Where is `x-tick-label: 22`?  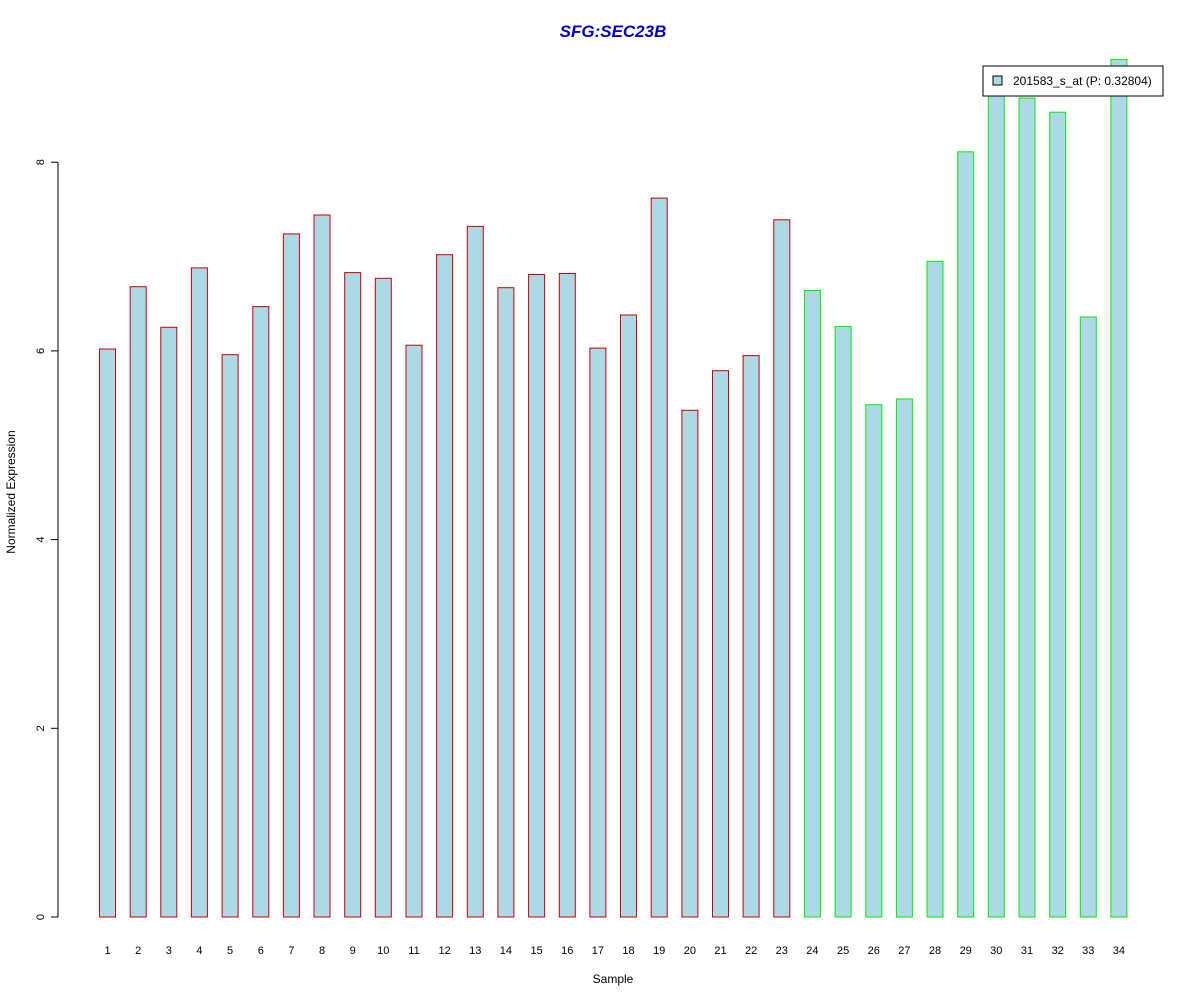 x-tick-label: 22 is located at coordinates (751, 951).